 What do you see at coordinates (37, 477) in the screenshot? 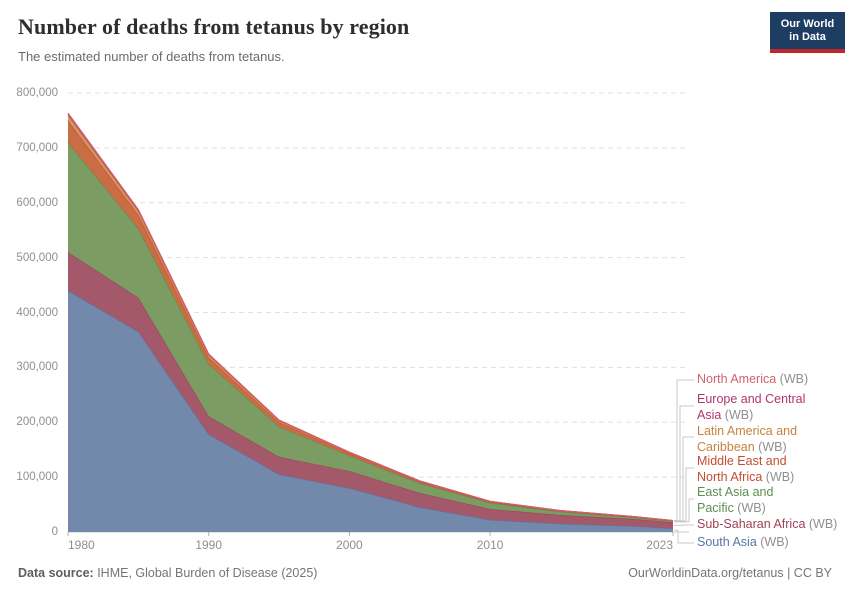
I see `y-axis-tick-label: 100,000` at bounding box center [37, 477].